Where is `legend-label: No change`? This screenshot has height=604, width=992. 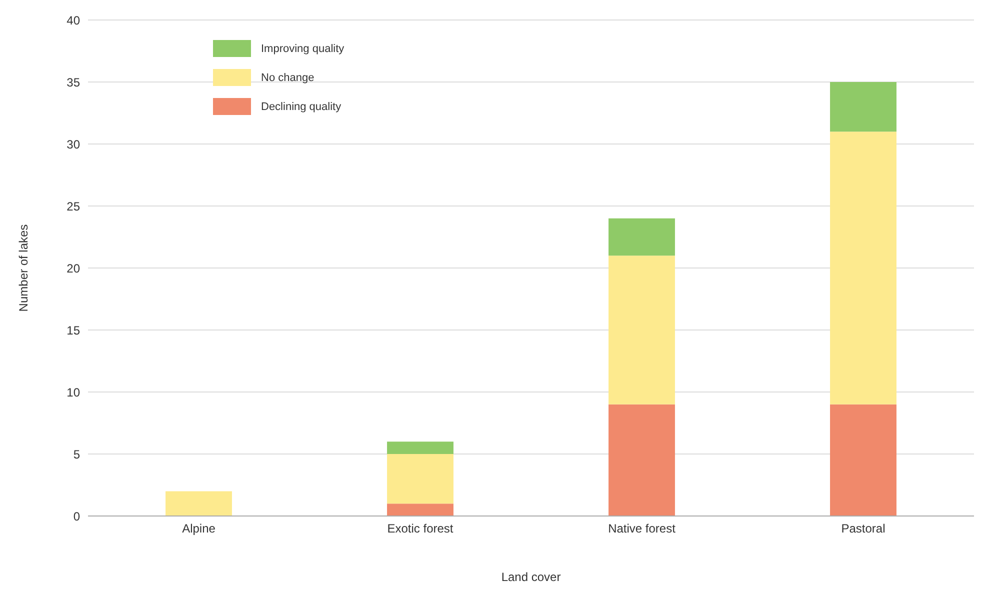
legend-label: No change is located at coordinates (287, 78).